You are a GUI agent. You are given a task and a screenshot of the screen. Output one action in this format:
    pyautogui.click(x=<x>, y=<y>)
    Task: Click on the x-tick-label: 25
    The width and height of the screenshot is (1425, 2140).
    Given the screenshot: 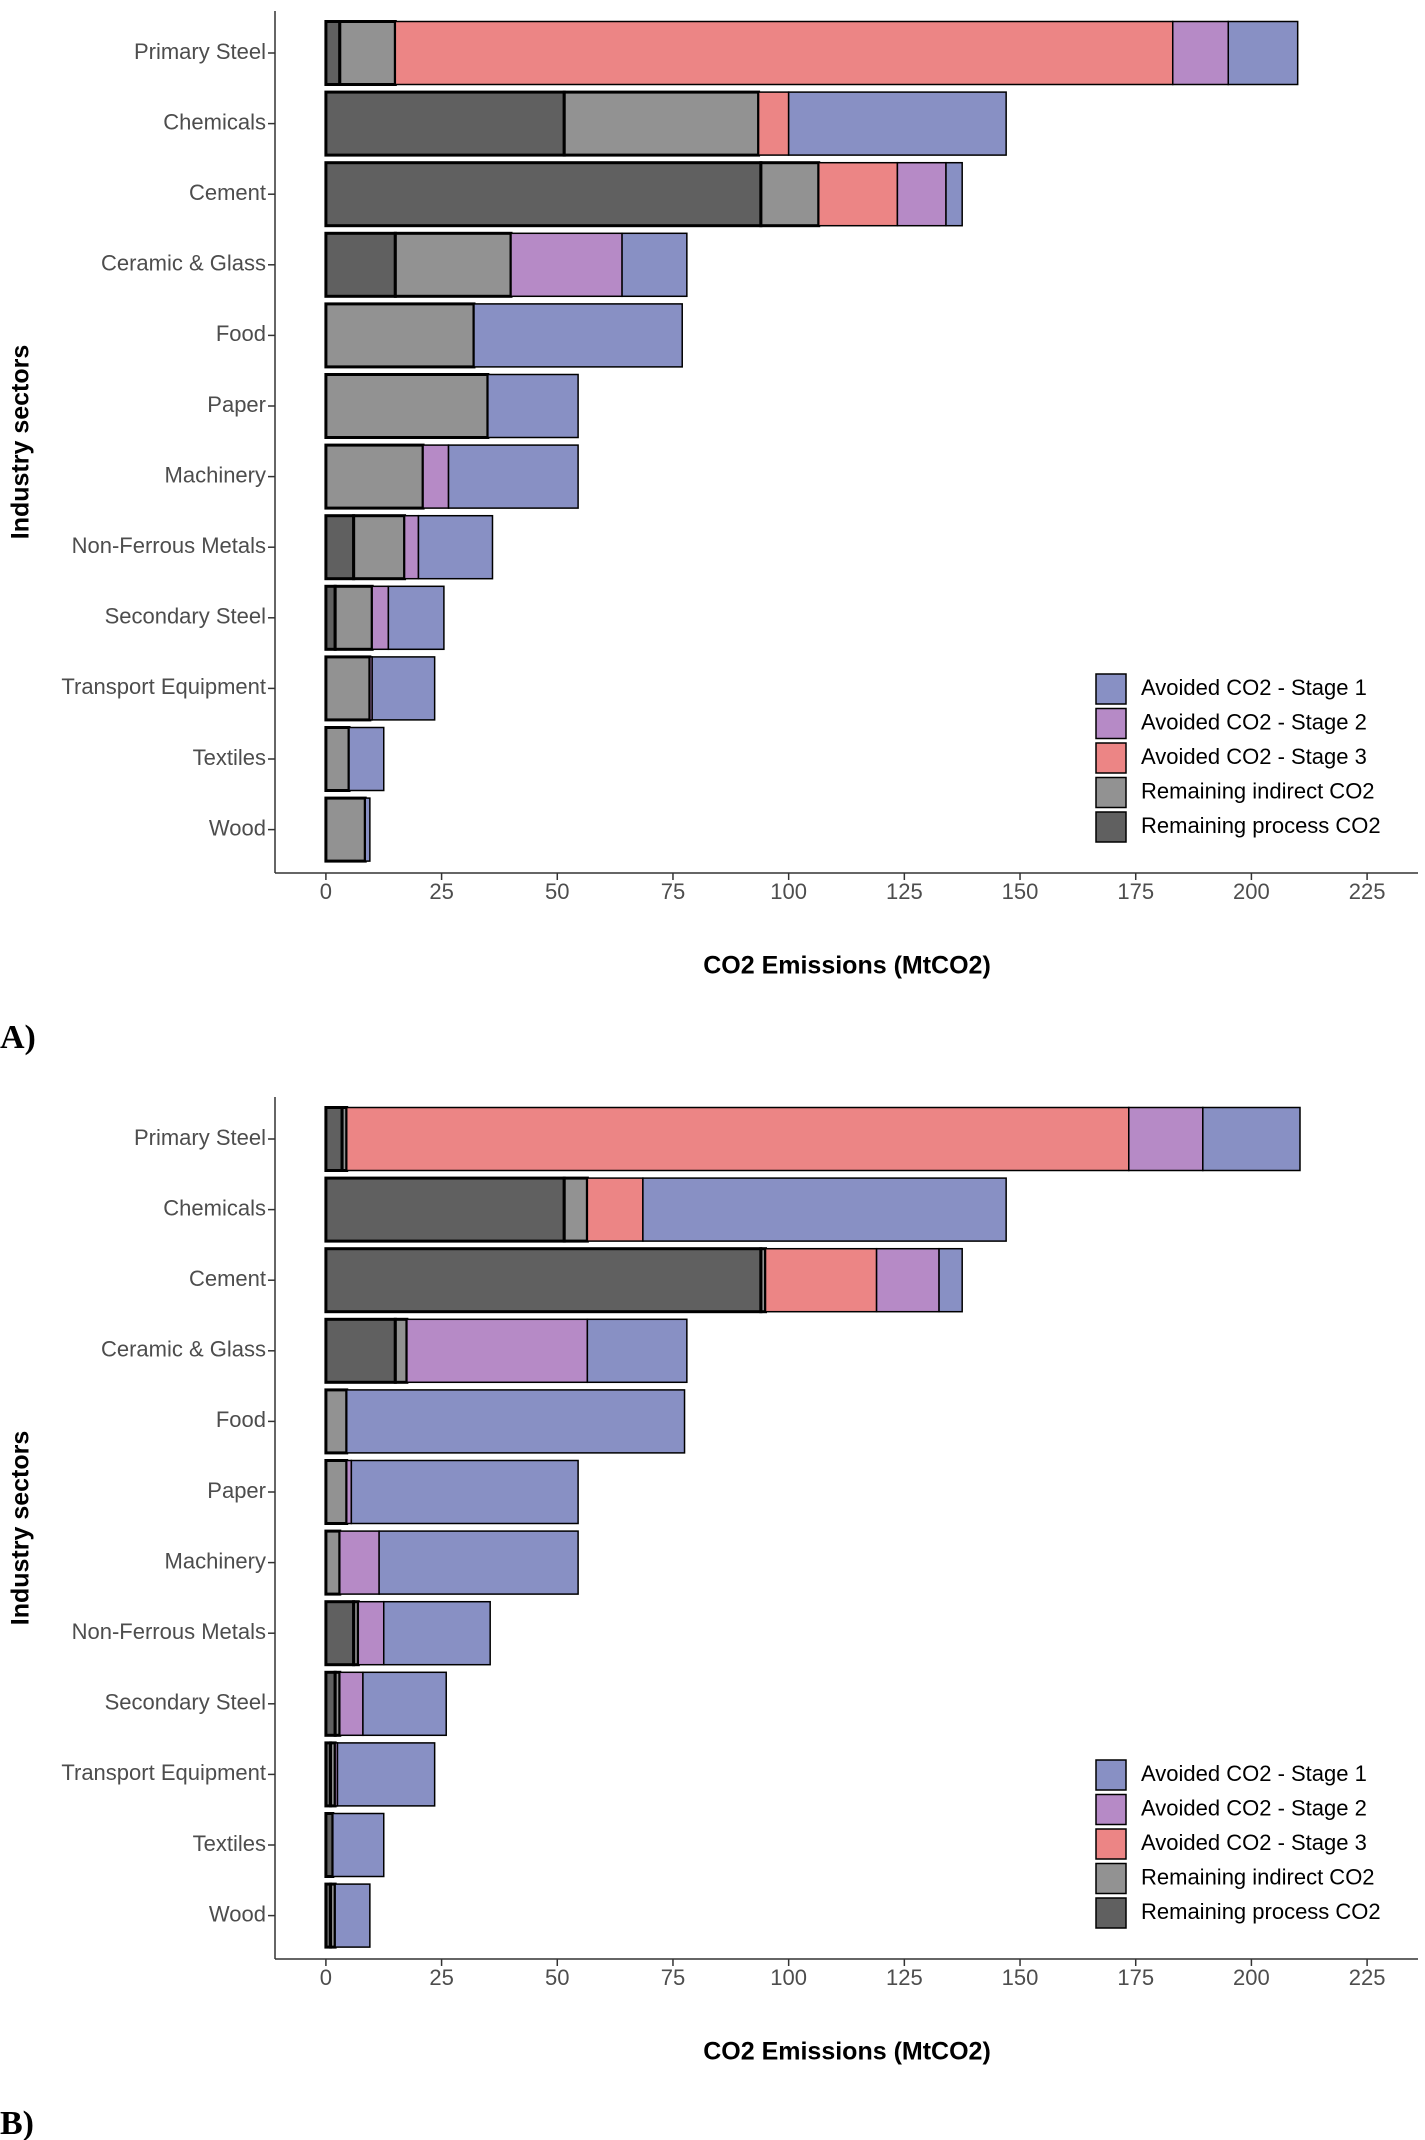 What is the action you would take?
    pyautogui.click(x=441, y=1977)
    